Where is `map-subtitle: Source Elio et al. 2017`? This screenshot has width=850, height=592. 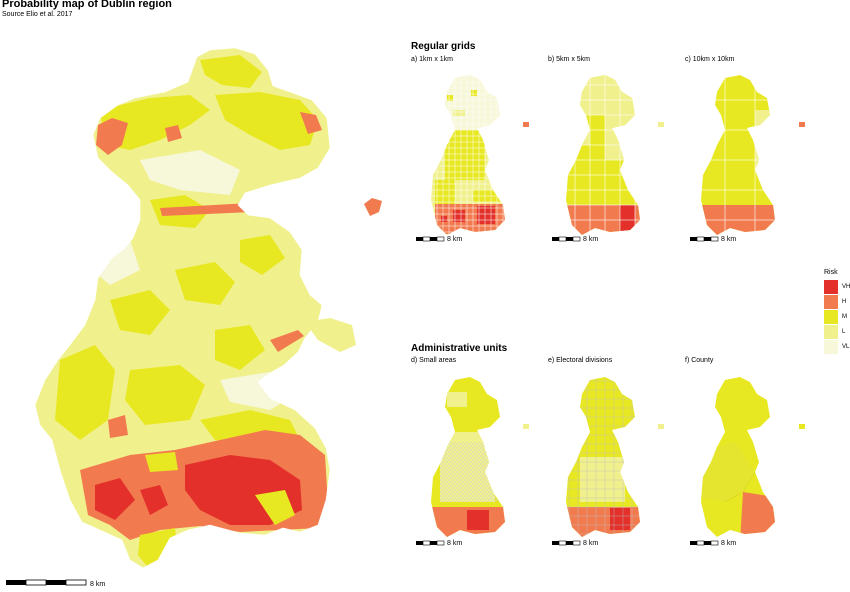 map-subtitle: Source Elio et al. 2017 is located at coordinates (37, 14).